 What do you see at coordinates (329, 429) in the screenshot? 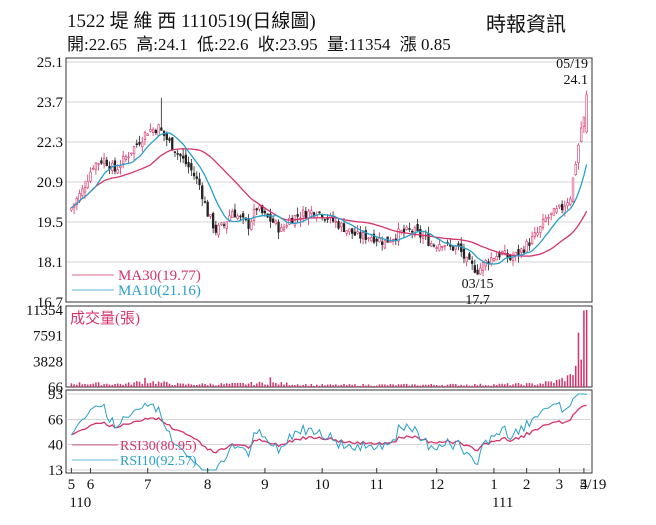
I see `rsi30-line` at bounding box center [329, 429].